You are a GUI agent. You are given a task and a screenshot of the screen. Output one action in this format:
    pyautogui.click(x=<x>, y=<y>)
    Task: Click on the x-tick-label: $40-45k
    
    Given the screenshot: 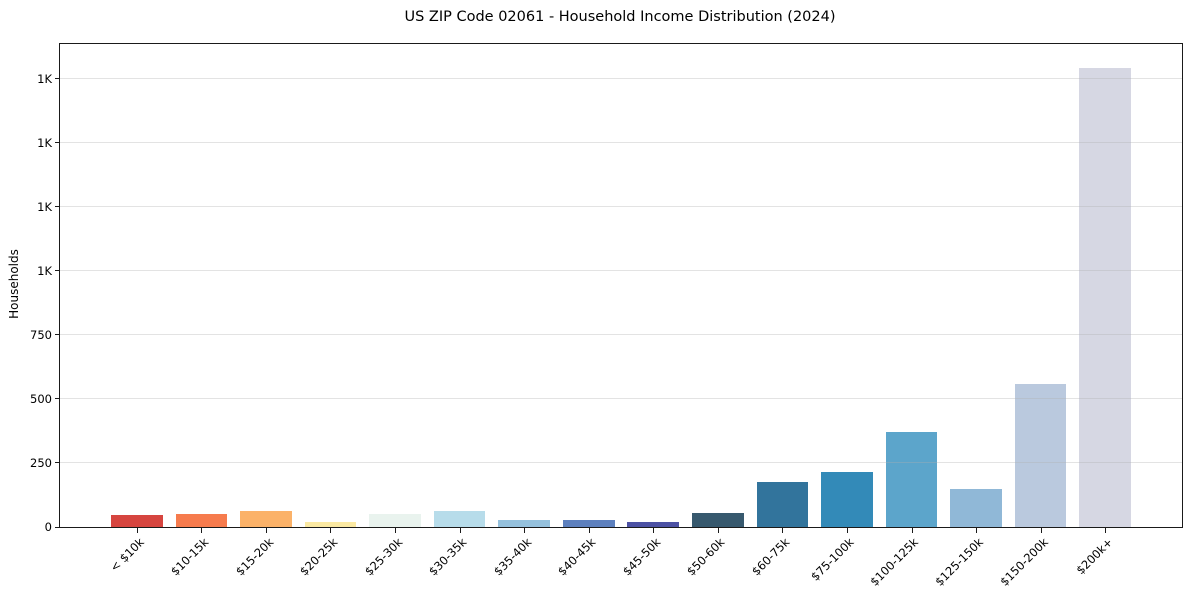 What is the action you would take?
    pyautogui.click(x=577, y=557)
    